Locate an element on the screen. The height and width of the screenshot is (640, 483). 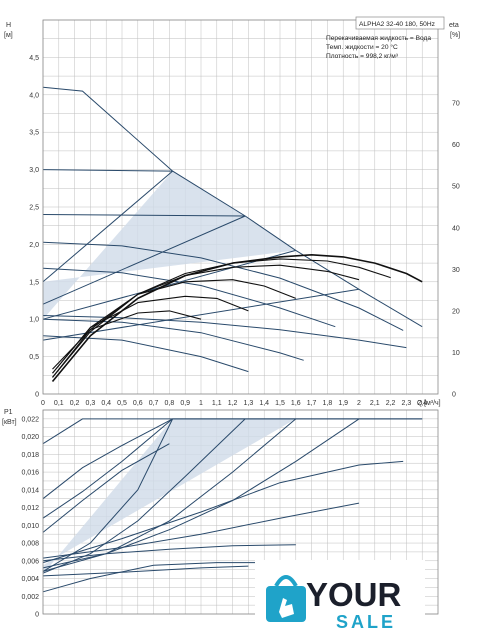
x-tick-label: 1,4 is located at coordinates (264, 403).